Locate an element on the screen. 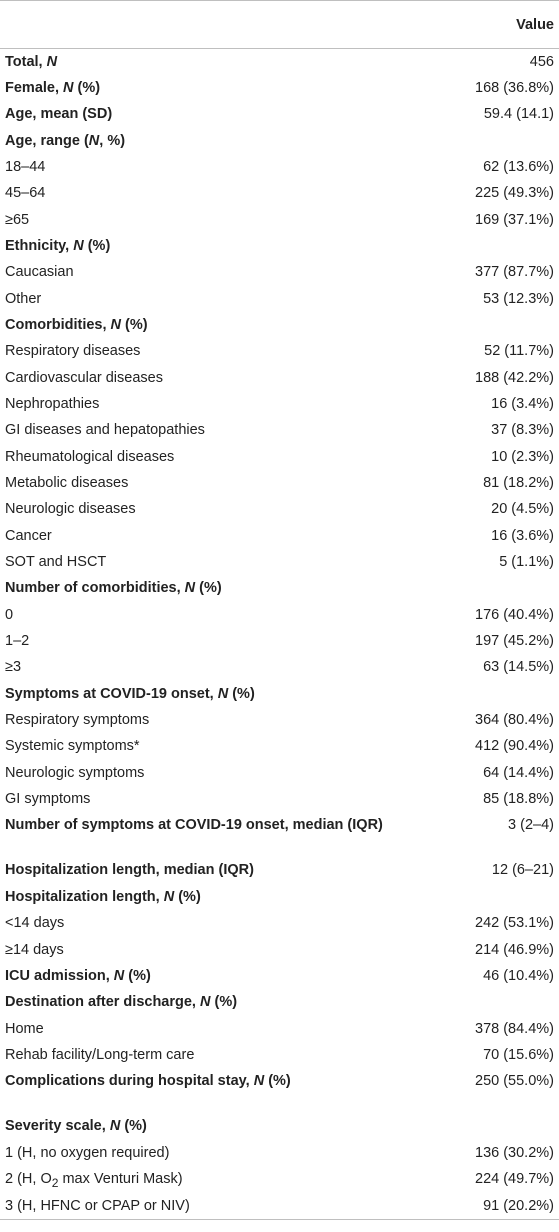 The image size is (559, 1232). row-label-text: <14 days is located at coordinates (35, 923).